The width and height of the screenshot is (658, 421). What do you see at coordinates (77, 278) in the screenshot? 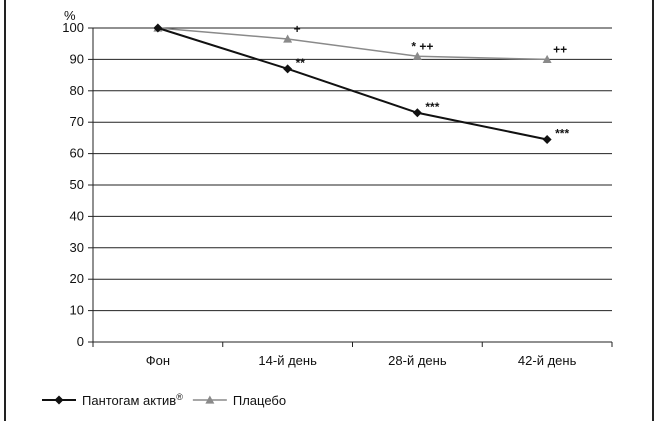
I see `y-tick-label: 20` at bounding box center [77, 278].